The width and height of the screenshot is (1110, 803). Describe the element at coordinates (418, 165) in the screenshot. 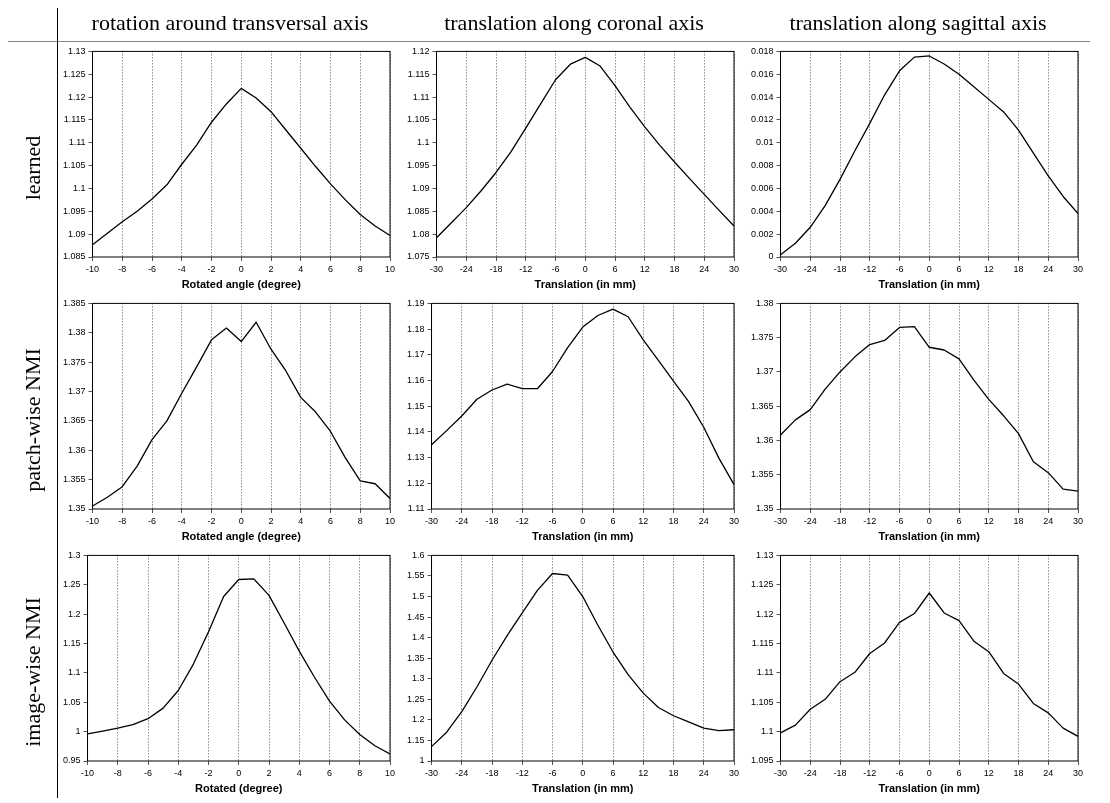

I see `y-tick-label: 1.095` at that location.